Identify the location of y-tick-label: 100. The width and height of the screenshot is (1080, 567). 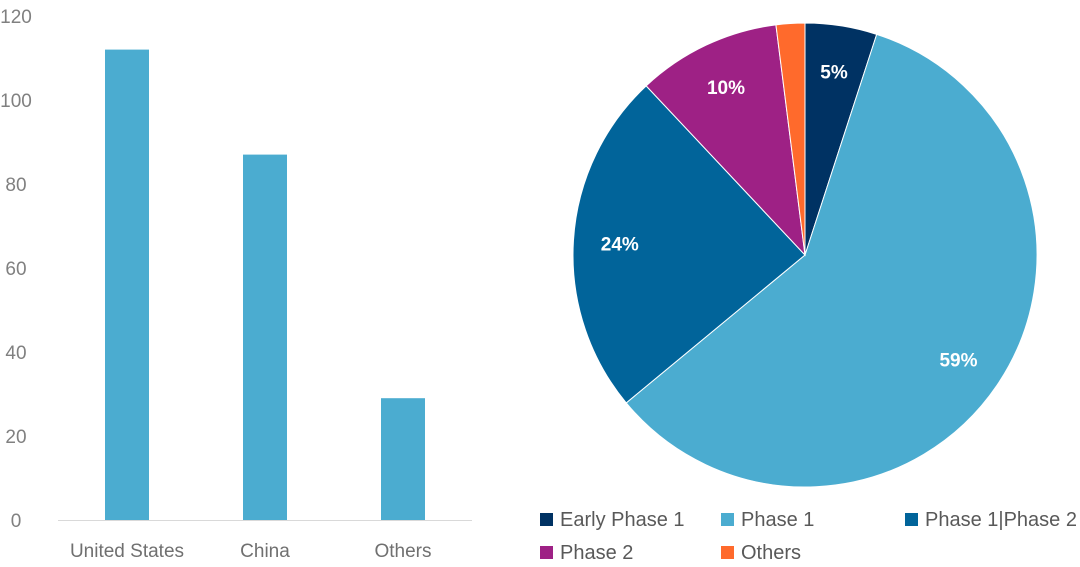
(16, 101).